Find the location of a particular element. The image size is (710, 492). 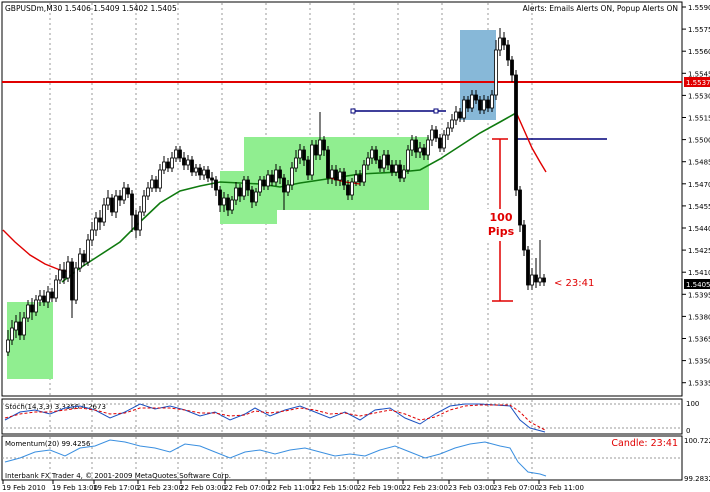

time-tick-label: 22 Feb 15:00 is located at coordinates (335, 488).